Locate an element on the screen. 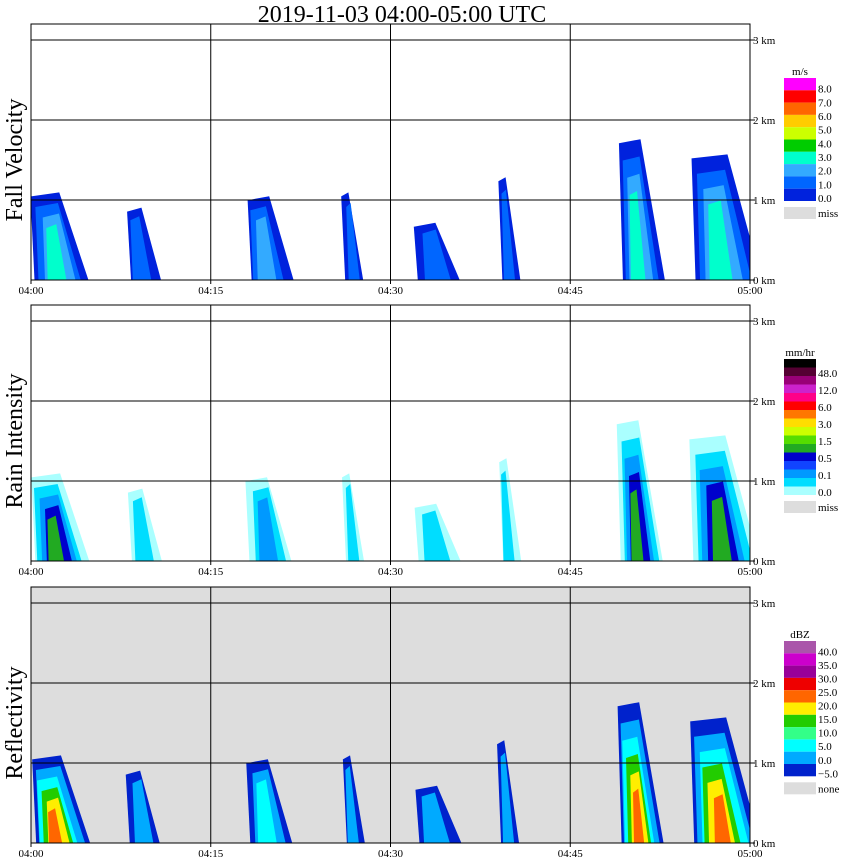  colorbar-label: 12.0 is located at coordinates (828, 391).